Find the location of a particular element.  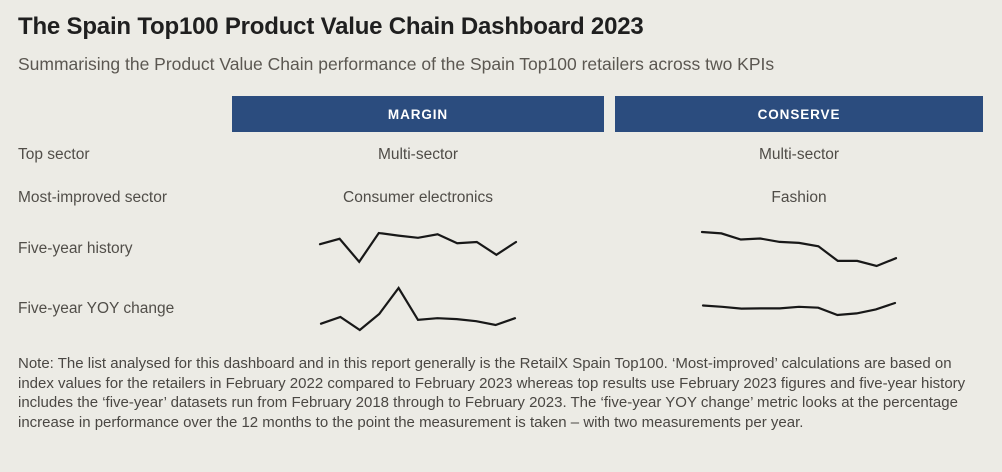

table-row-top-sector: Top sector Multi-sector Multi-sector is located at coordinates (501, 155).